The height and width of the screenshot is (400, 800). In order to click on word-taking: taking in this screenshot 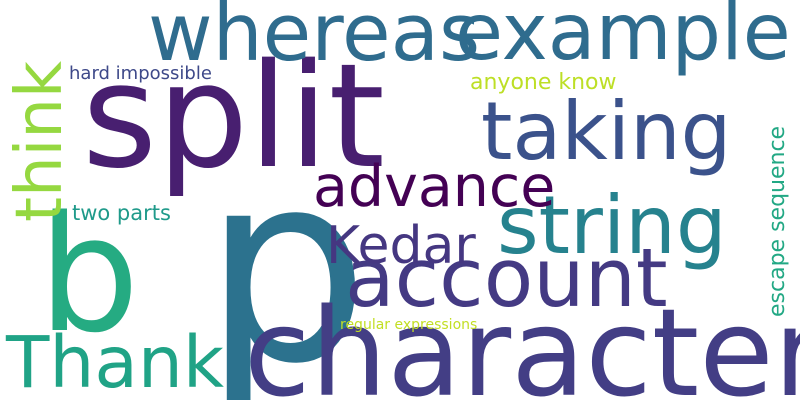, I will do `click(606, 131)`.